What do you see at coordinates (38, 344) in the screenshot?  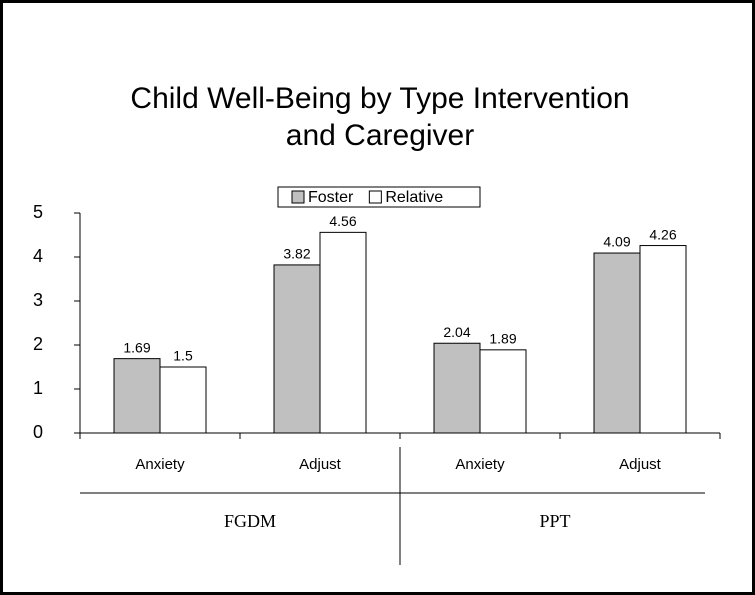 I see `y-tick-label: 2` at bounding box center [38, 344].